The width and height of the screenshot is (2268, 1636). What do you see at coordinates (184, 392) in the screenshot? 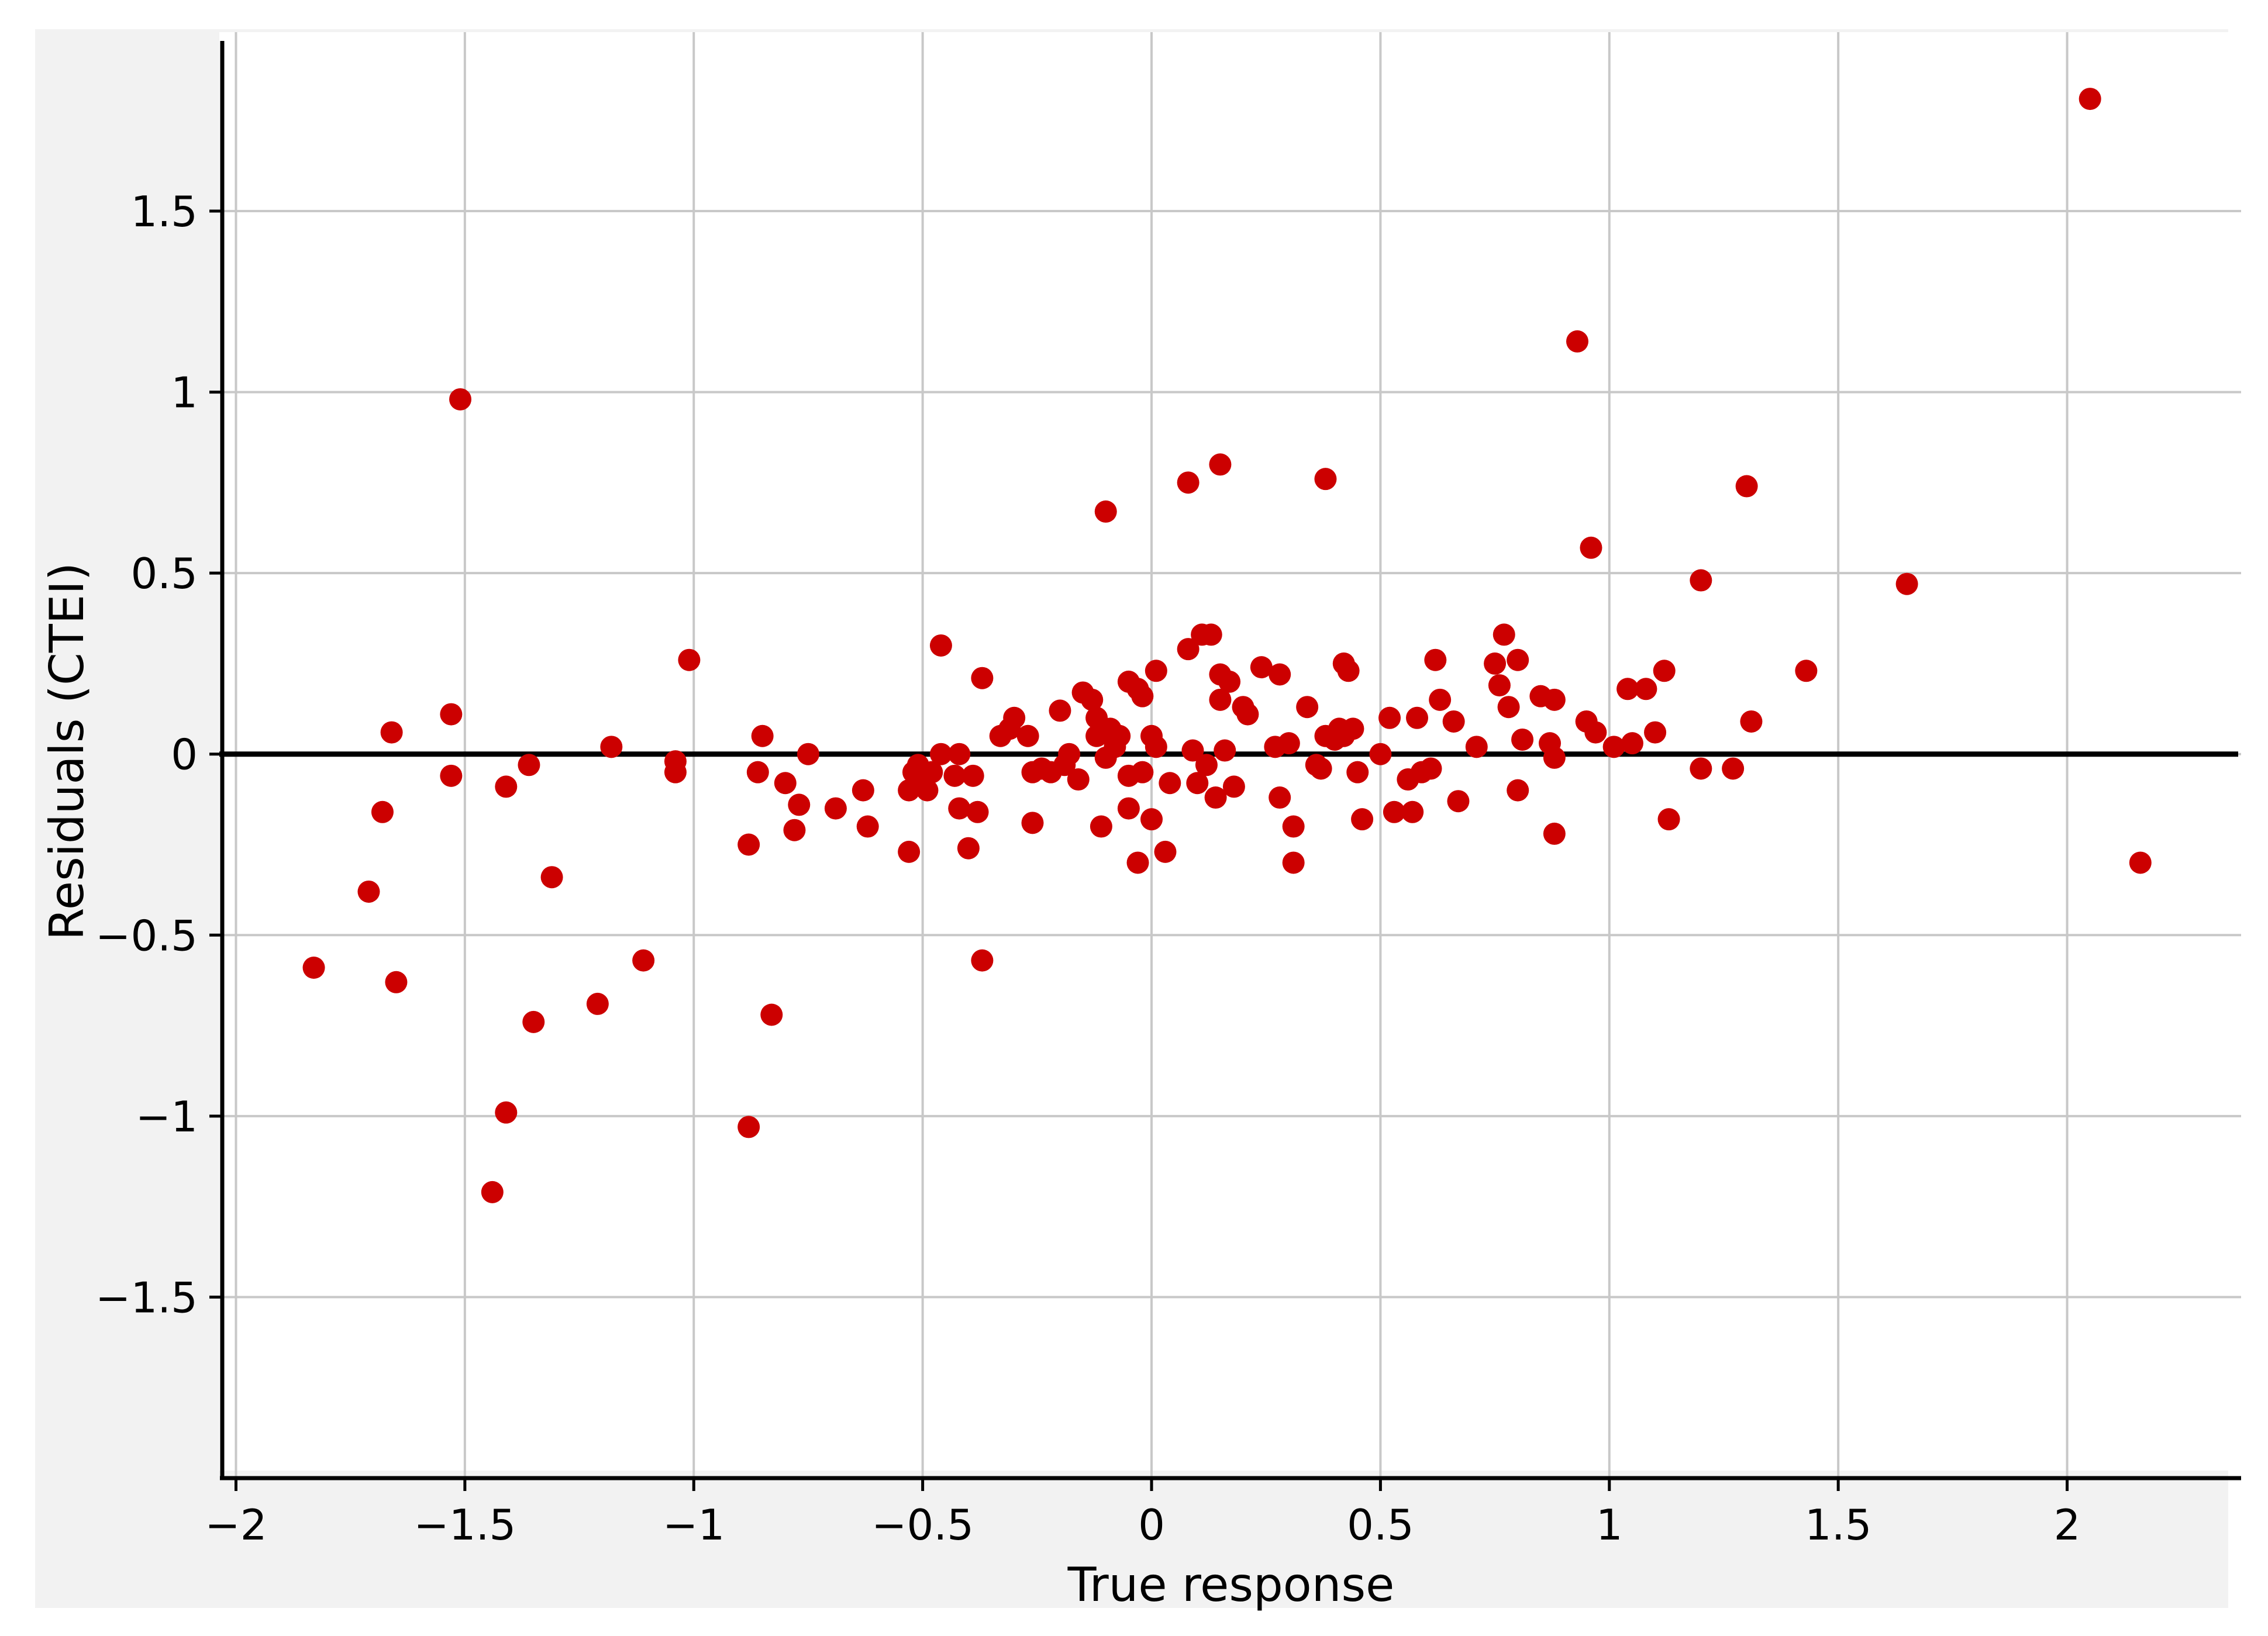
I see `y-tick-label: 1` at bounding box center [184, 392].